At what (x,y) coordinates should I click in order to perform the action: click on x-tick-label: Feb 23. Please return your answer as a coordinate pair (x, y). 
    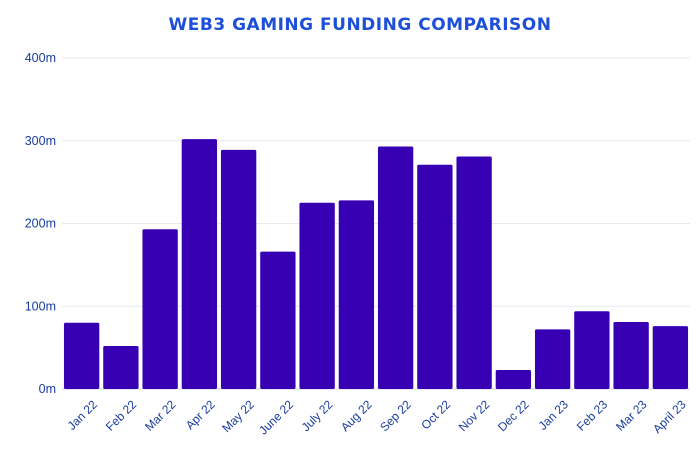
    Looking at the image, I should click on (592, 415).